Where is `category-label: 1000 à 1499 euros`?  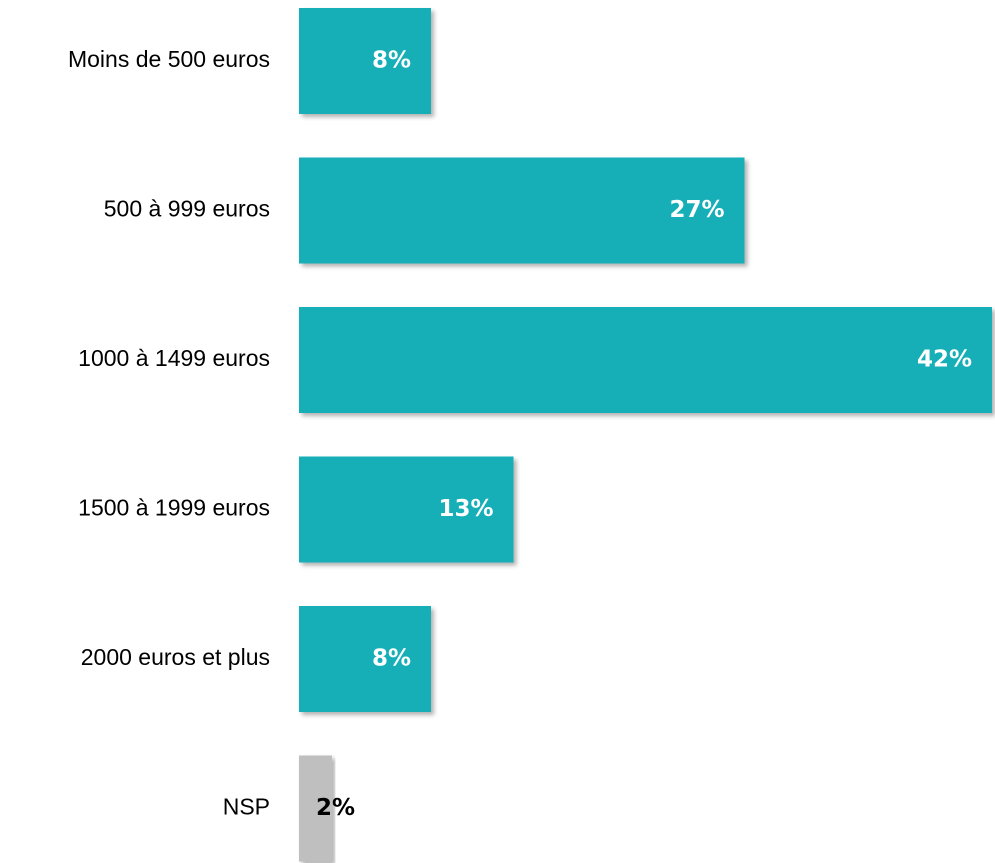 category-label: 1000 à 1499 euros is located at coordinates (174, 358).